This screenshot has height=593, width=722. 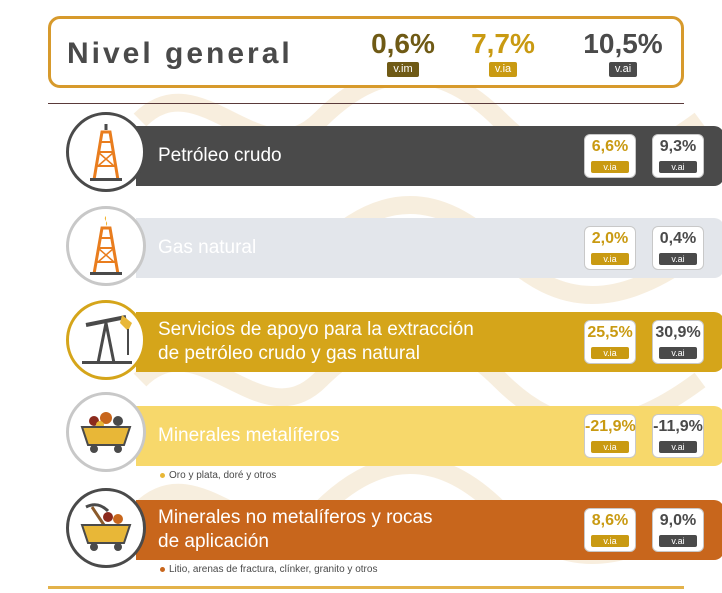 I want to click on kpi-tag: v.ai, so click(x=623, y=69).